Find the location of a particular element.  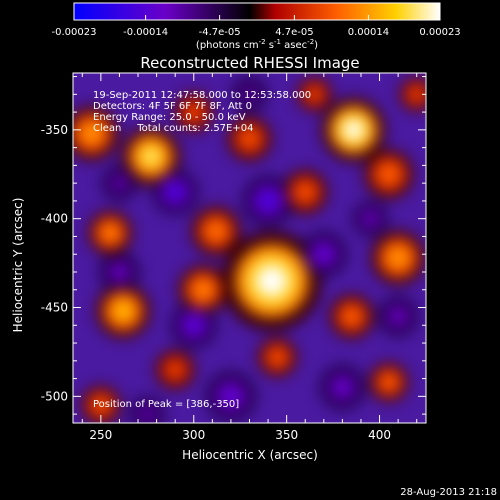

y-tick-label: -400 is located at coordinates (54, 219).